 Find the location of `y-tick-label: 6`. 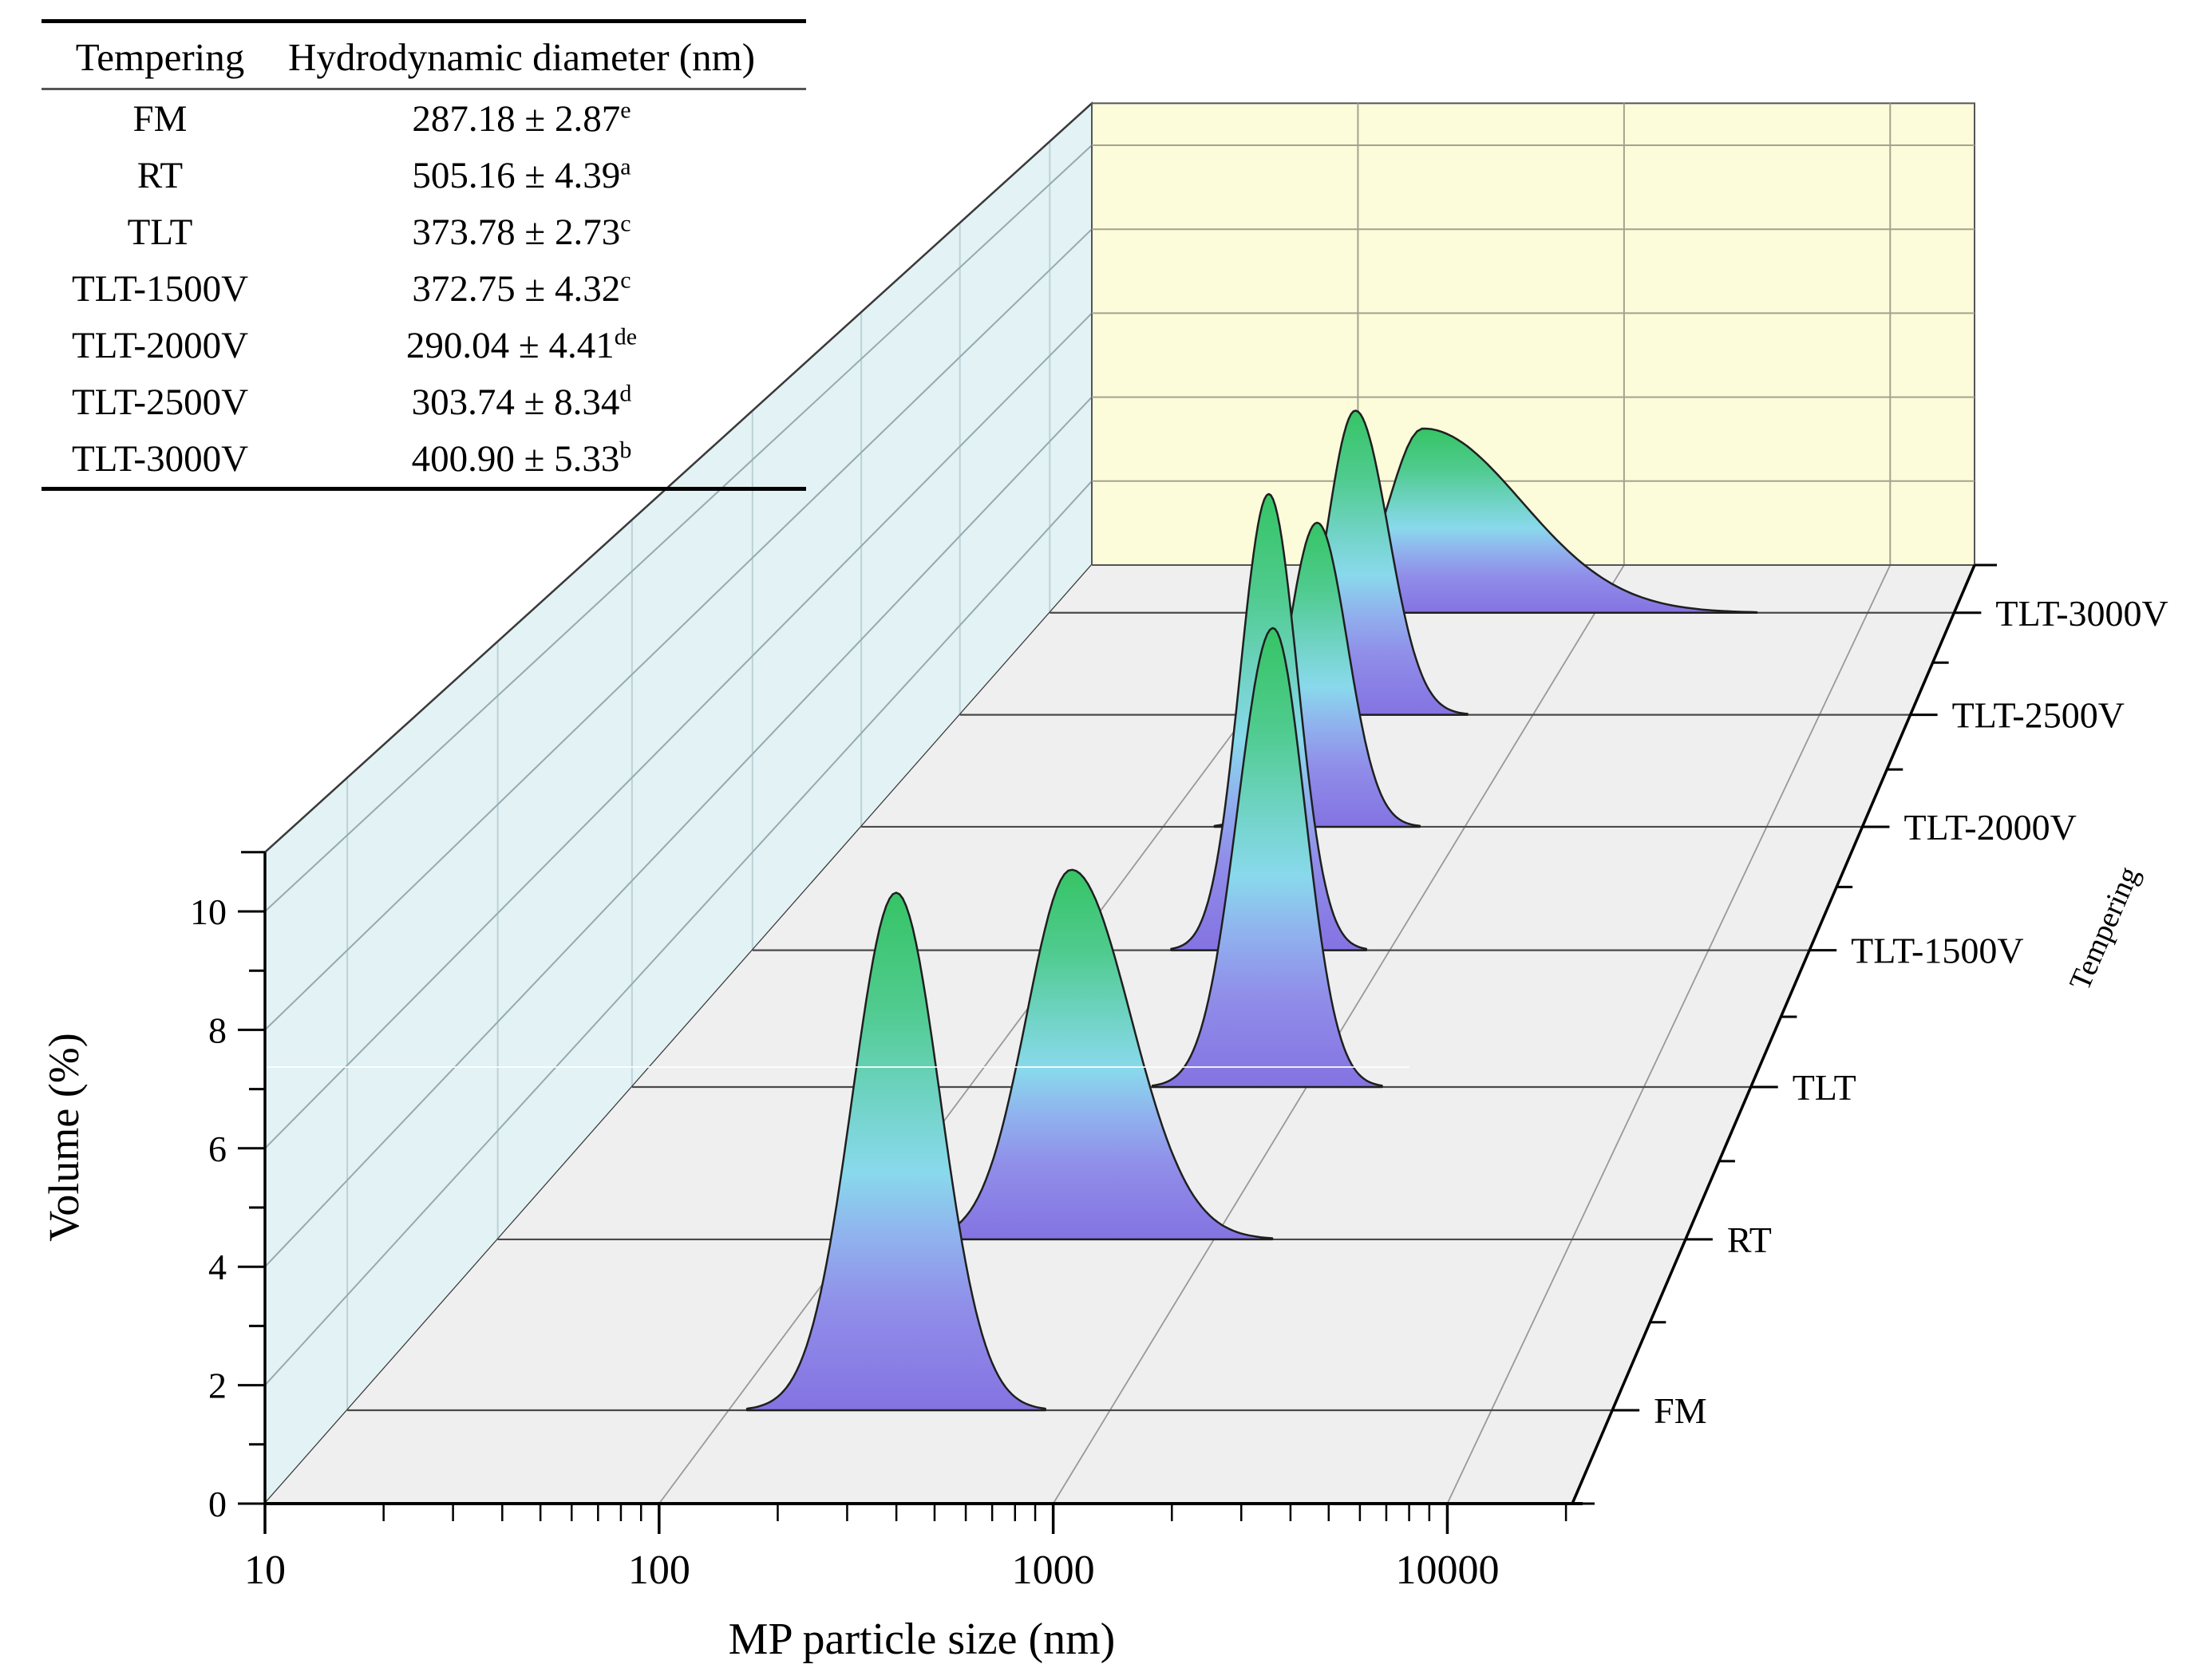

y-tick-label: 6 is located at coordinates (217, 1149).